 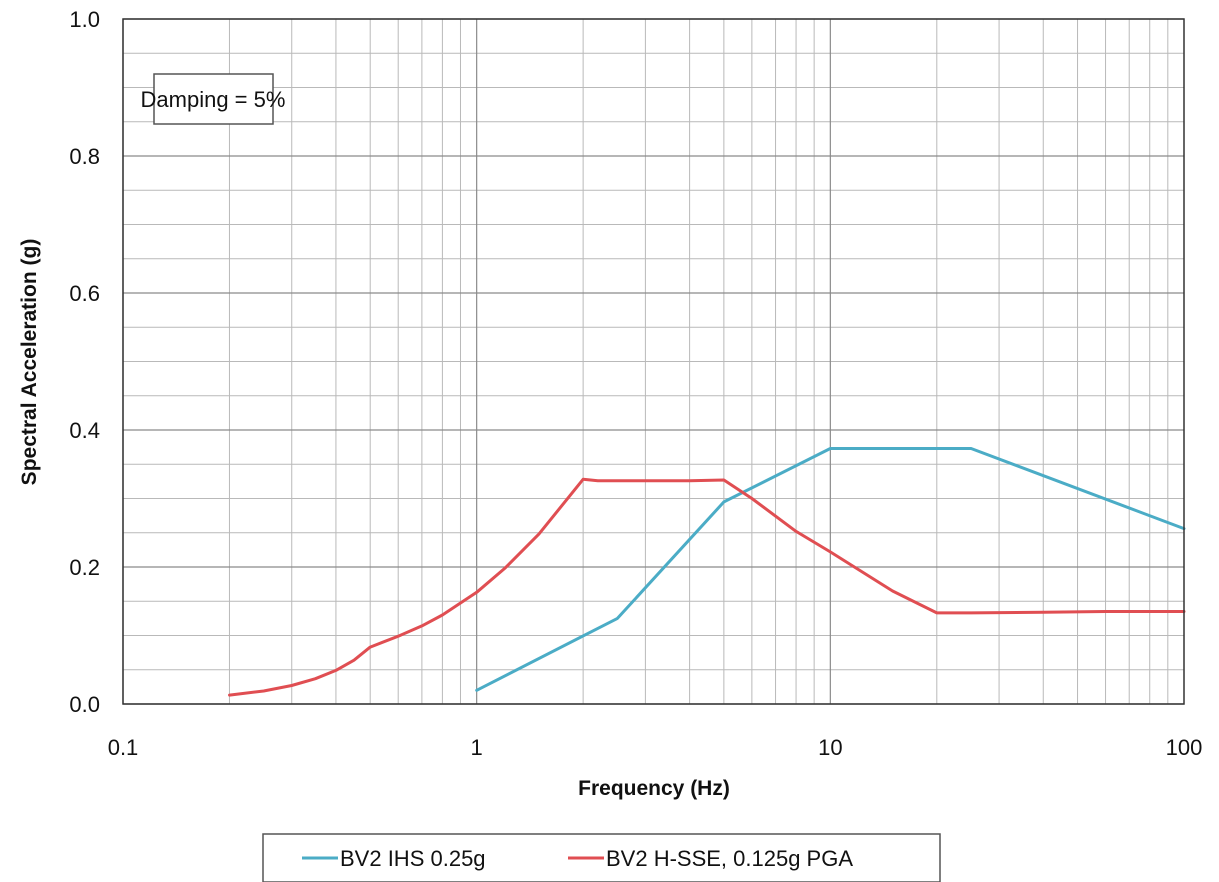 What do you see at coordinates (29, 362) in the screenshot?
I see `y-axis-title: Spectral Acceleration (g)` at bounding box center [29, 362].